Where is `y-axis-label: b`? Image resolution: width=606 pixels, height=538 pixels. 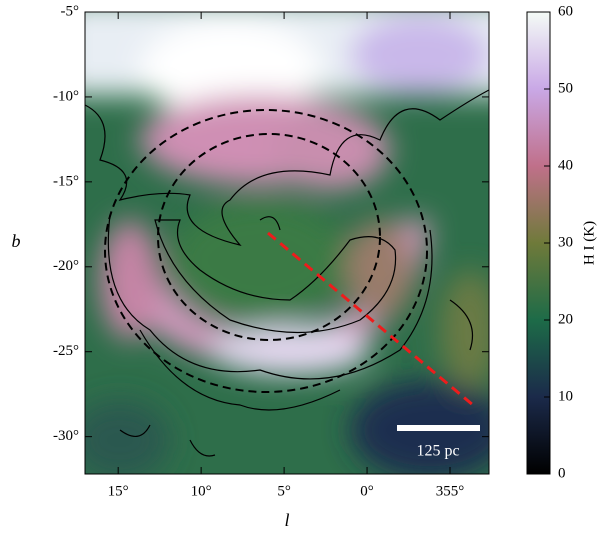 y-axis-label: b is located at coordinates (16, 241).